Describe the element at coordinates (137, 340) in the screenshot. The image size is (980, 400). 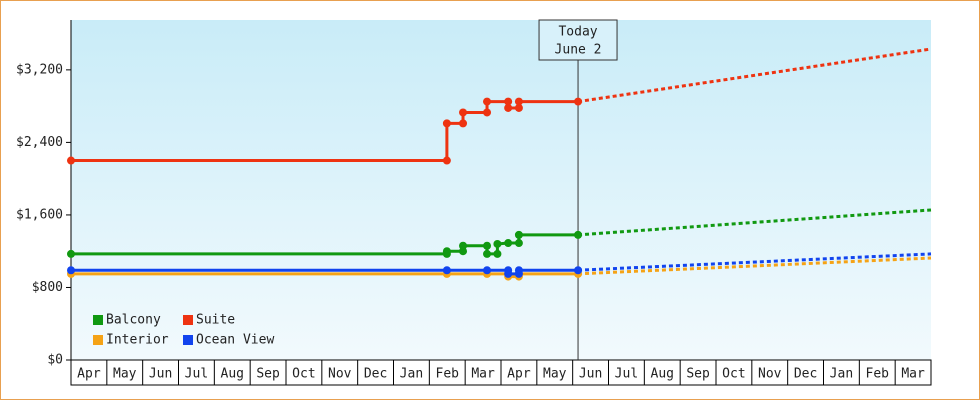
I see `legend-label: Interior` at that location.